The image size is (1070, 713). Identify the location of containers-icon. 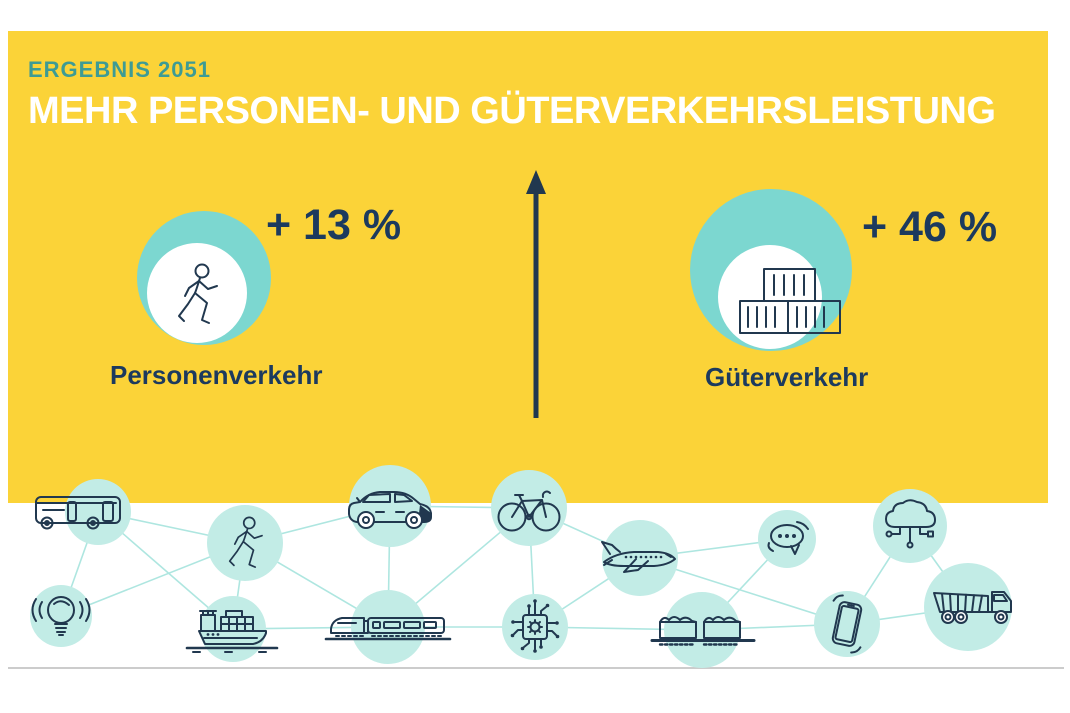
(790, 301).